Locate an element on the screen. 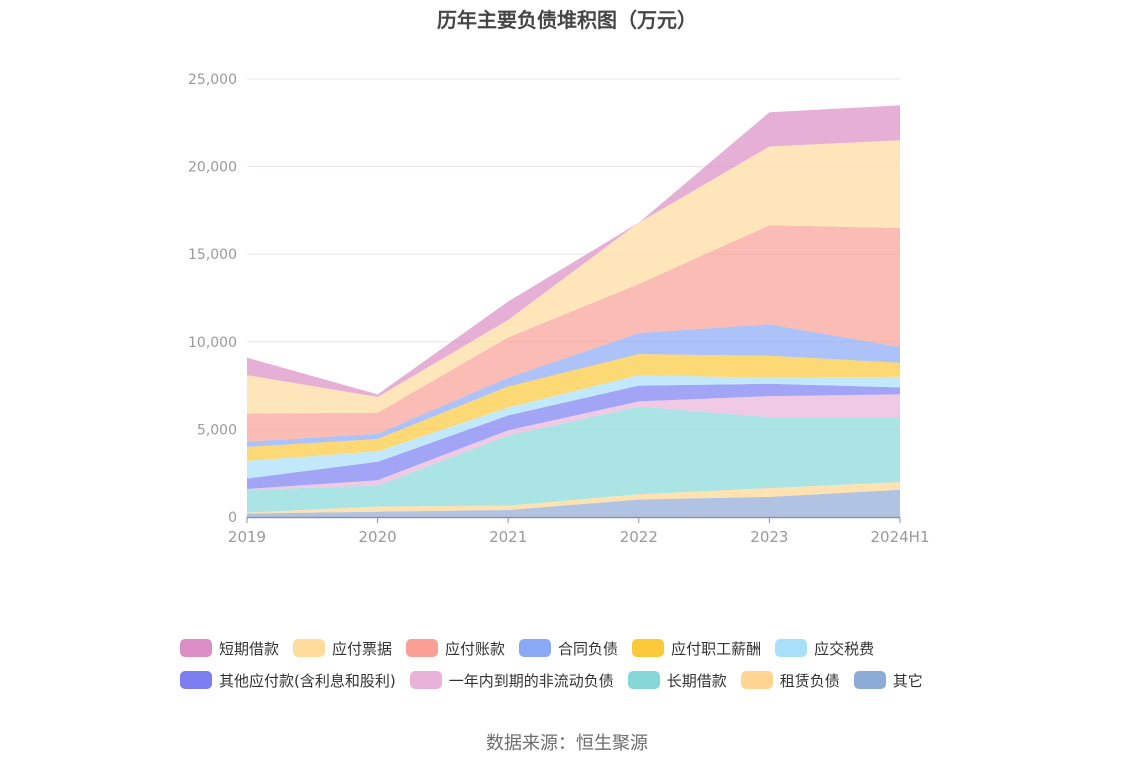 The image size is (1134, 766). legend-label: 应交税费 is located at coordinates (844, 648).